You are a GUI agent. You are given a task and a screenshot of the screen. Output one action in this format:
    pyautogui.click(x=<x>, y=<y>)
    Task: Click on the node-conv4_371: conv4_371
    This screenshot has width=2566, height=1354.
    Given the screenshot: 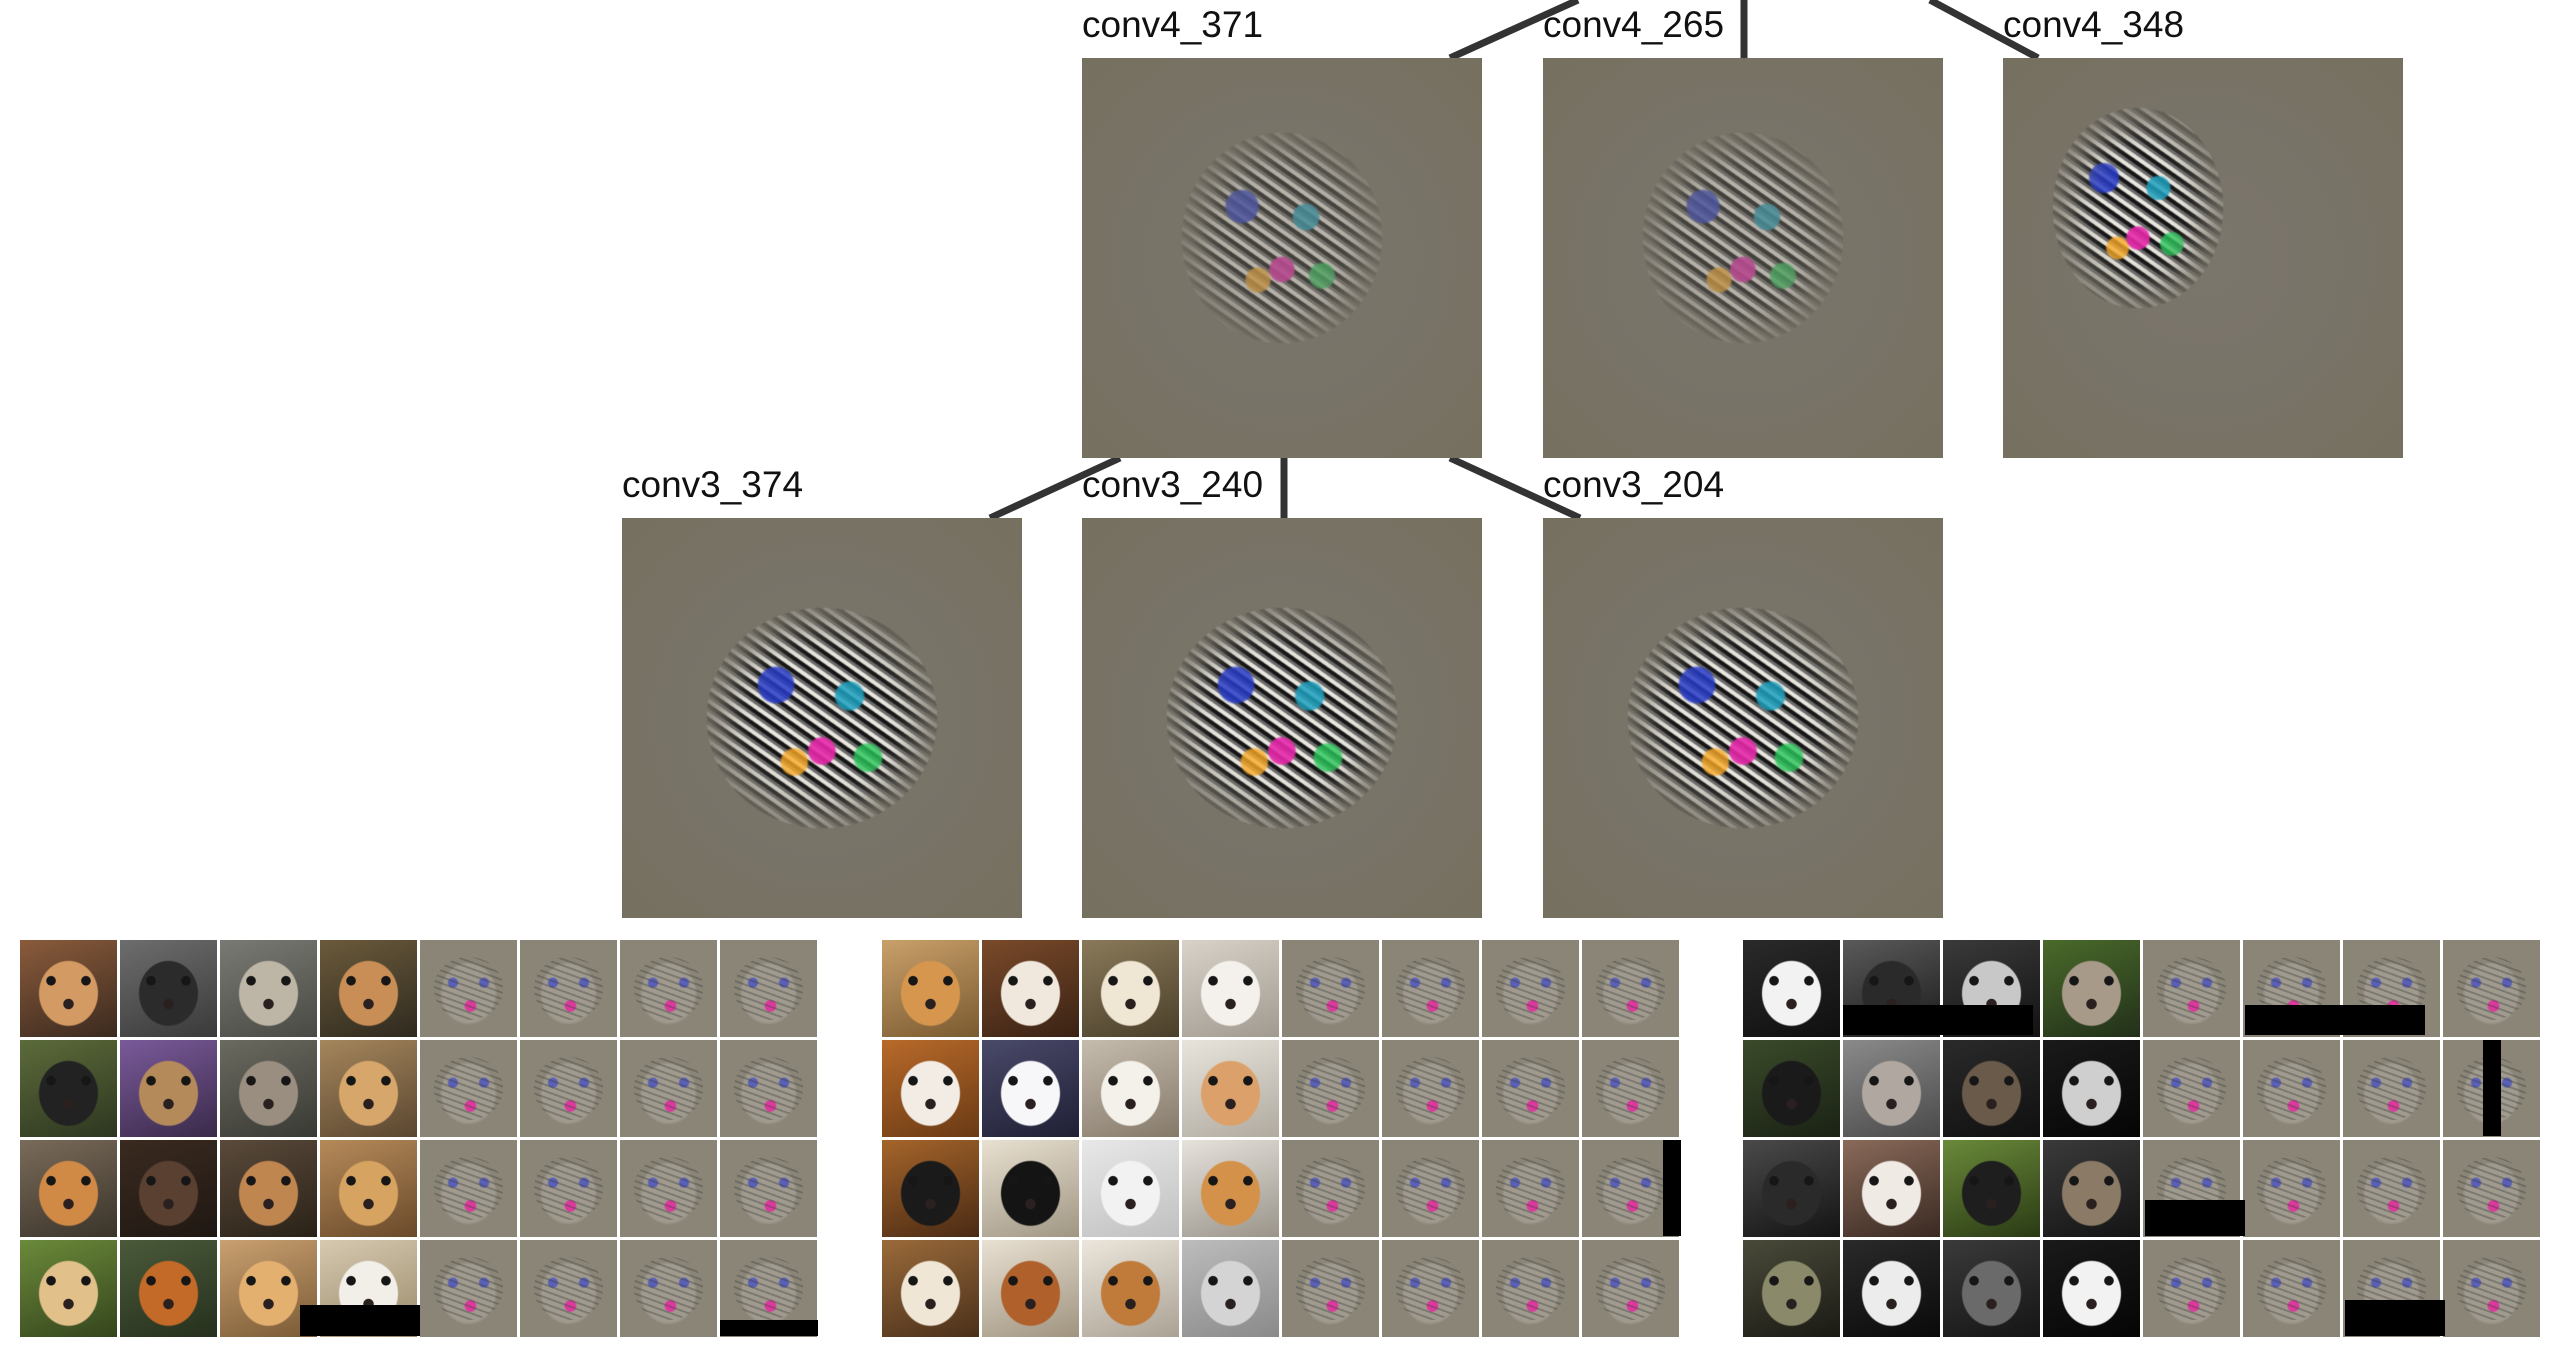 What is the action you would take?
    pyautogui.click(x=1282, y=229)
    